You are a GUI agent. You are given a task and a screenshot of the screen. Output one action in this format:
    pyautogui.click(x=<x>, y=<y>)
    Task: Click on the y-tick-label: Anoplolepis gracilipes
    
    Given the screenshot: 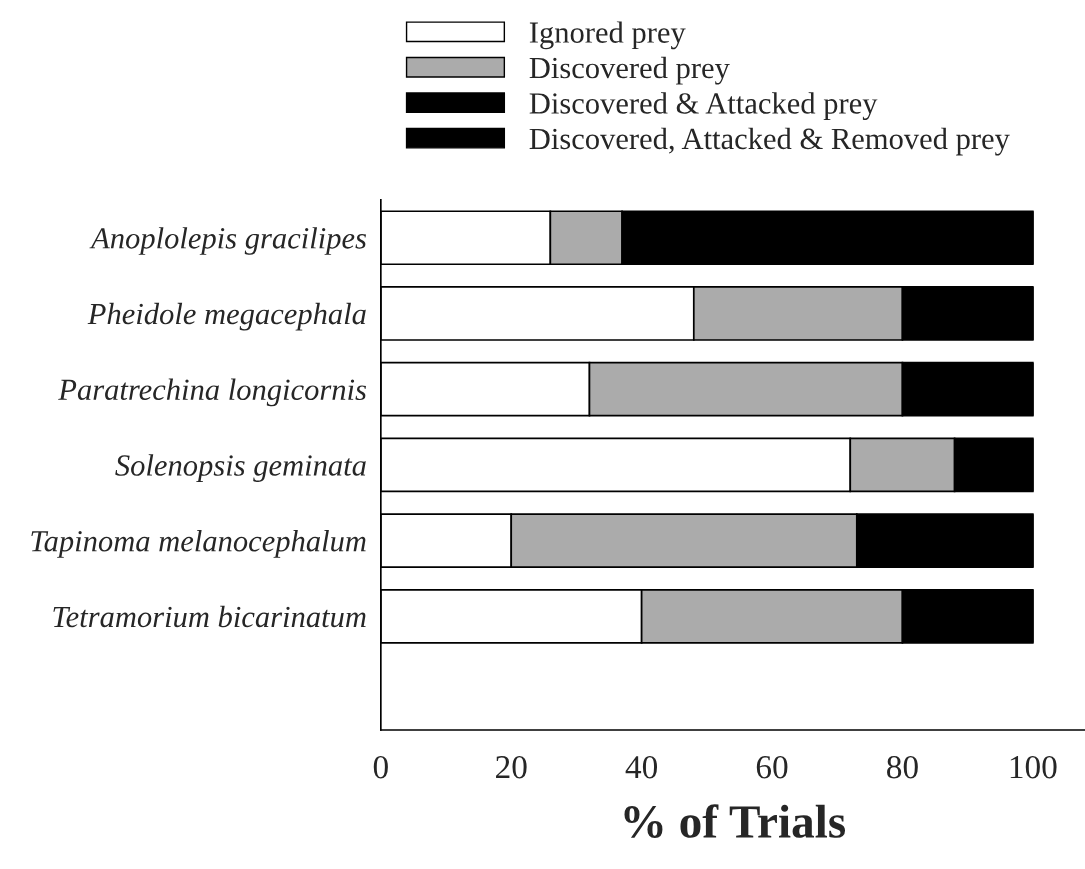 What is the action you would take?
    pyautogui.click(x=228, y=241)
    